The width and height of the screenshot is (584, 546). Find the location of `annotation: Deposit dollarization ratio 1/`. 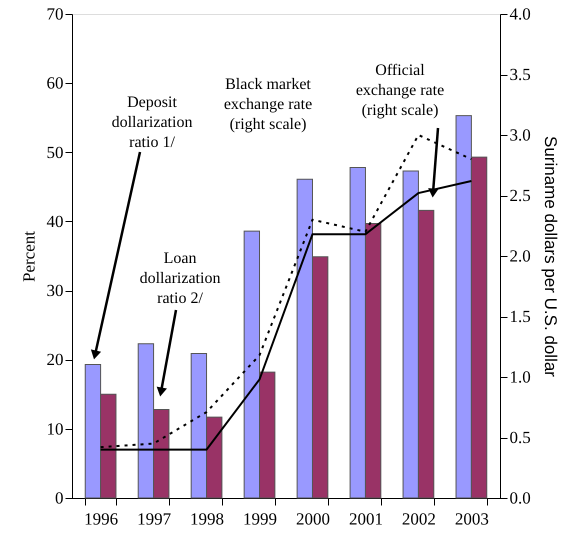

annotation: Deposit dollarization ratio 1/ is located at coordinates (152, 122).